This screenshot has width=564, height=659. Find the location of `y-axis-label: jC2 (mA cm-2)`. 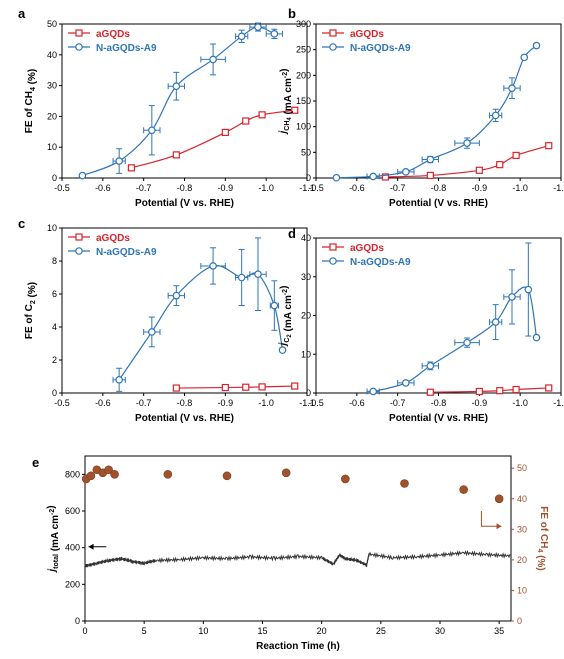

y-axis-label: jC2 (mA cm-2) is located at coordinates (286, 317).